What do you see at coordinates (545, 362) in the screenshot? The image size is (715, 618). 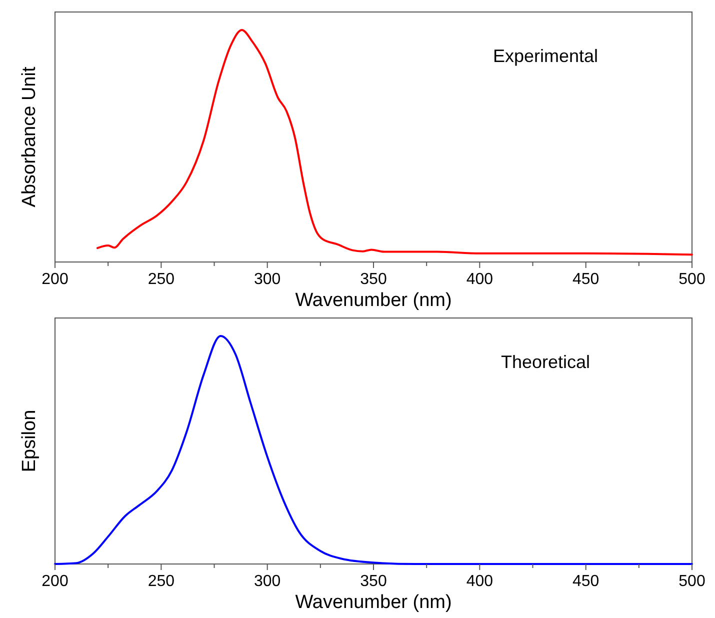 I see `annotation: Theoretical` at bounding box center [545, 362].